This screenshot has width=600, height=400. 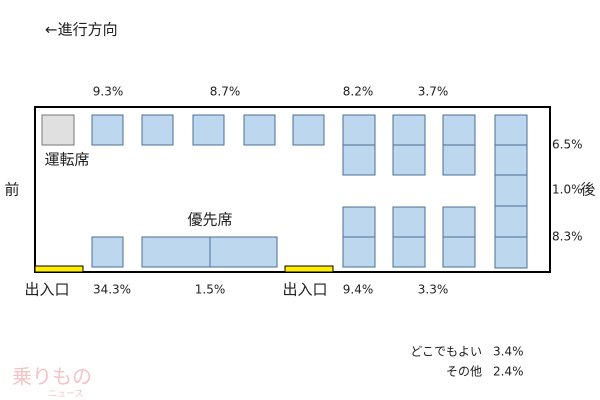 I want to click on priority-label: 優先席, so click(x=209, y=220).